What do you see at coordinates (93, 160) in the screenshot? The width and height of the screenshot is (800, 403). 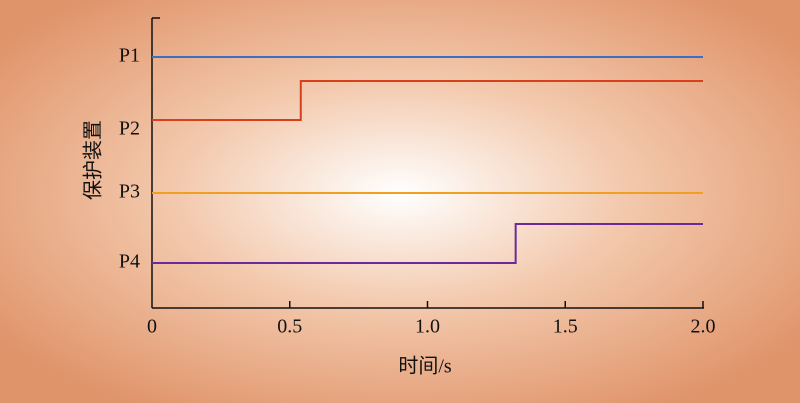 I see `y-axis-label: 保护装置` at bounding box center [93, 160].